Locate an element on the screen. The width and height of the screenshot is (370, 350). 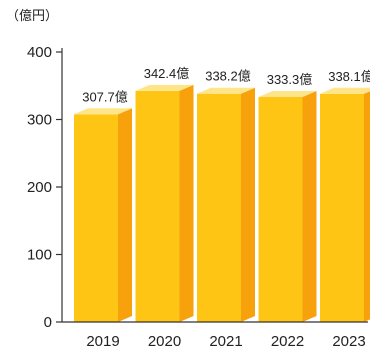
data-label-2019: 307.7億 is located at coordinates (105, 96).